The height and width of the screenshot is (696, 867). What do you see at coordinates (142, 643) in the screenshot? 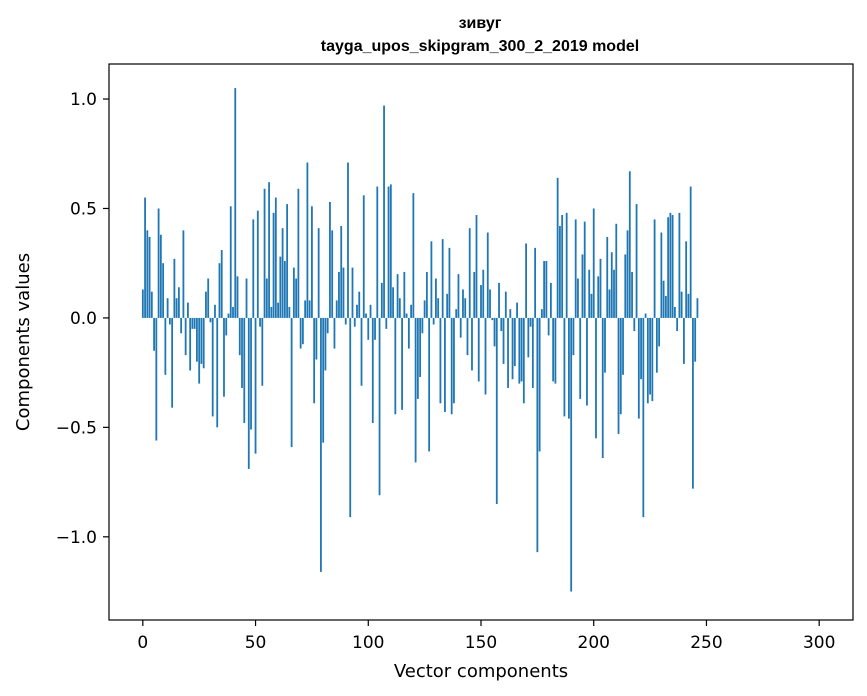
I see `x-tick-label: 0` at bounding box center [142, 643].